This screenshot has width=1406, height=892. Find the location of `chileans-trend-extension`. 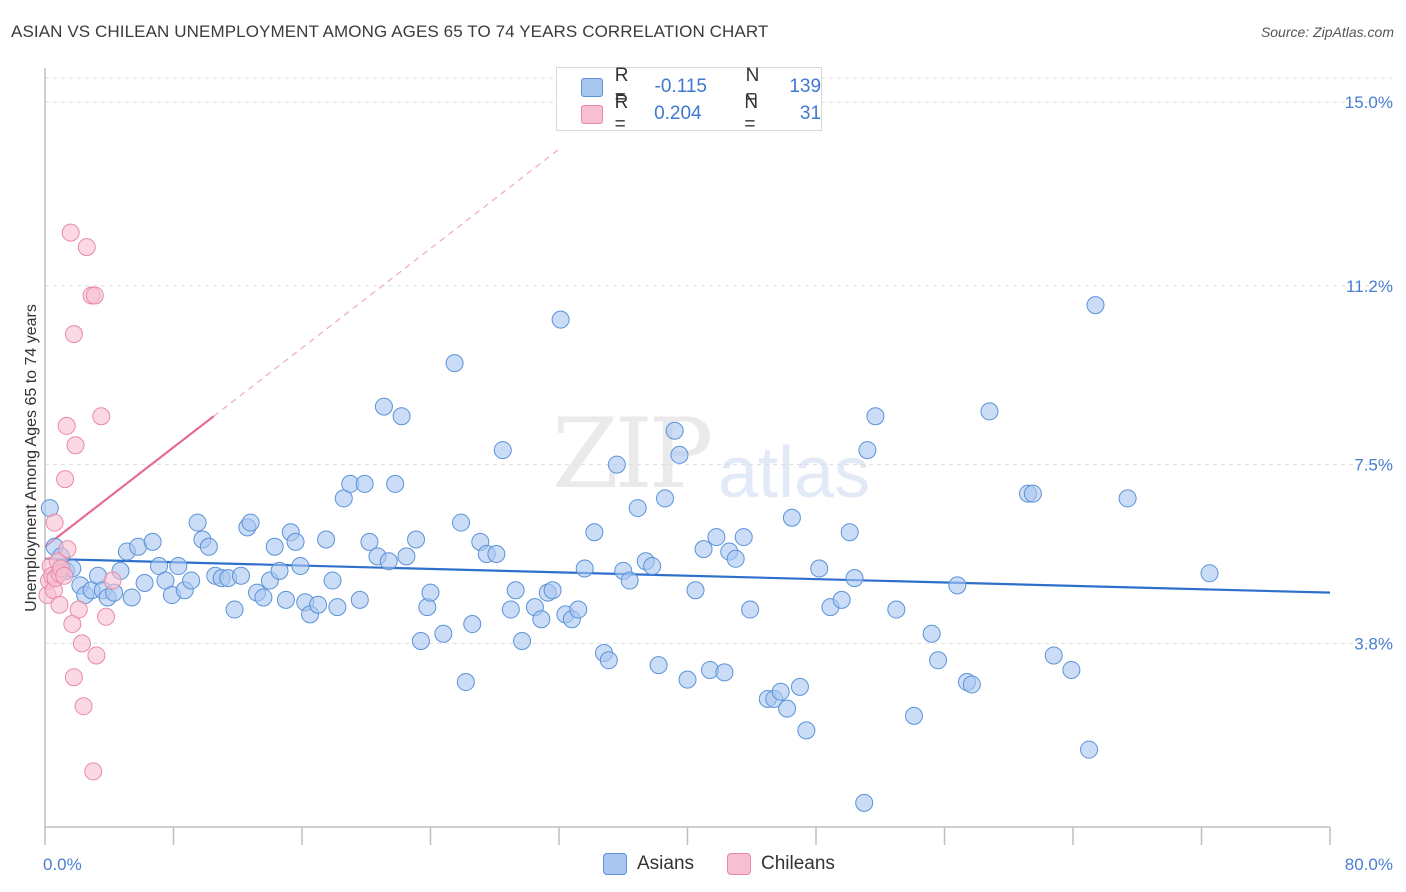

chileans-trend-extension is located at coordinates (386, 282).